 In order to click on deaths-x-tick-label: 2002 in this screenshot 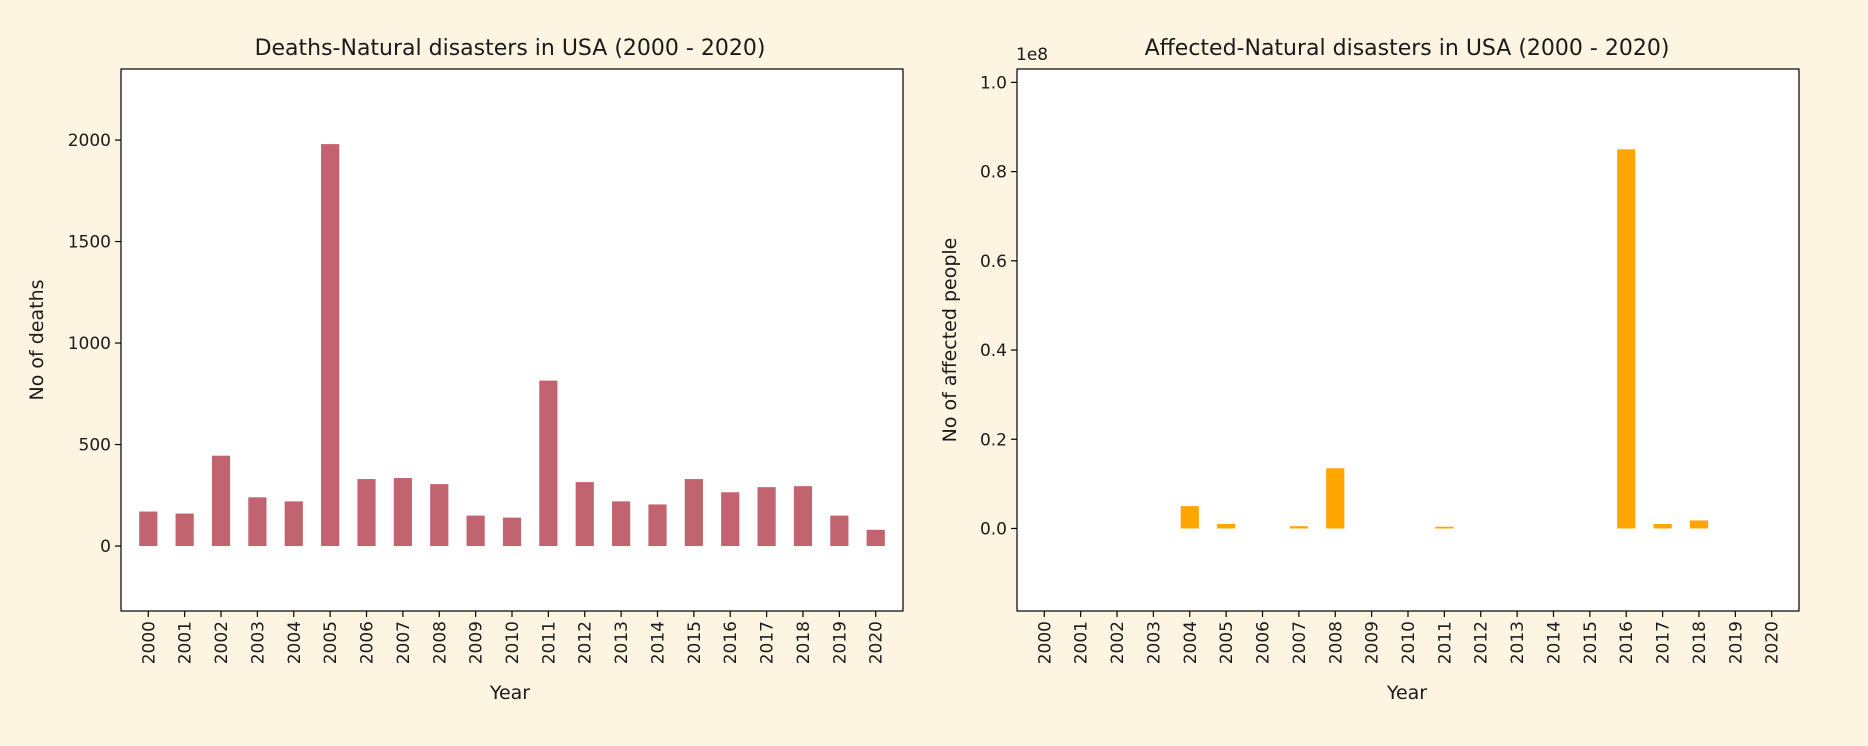, I will do `click(222, 642)`.